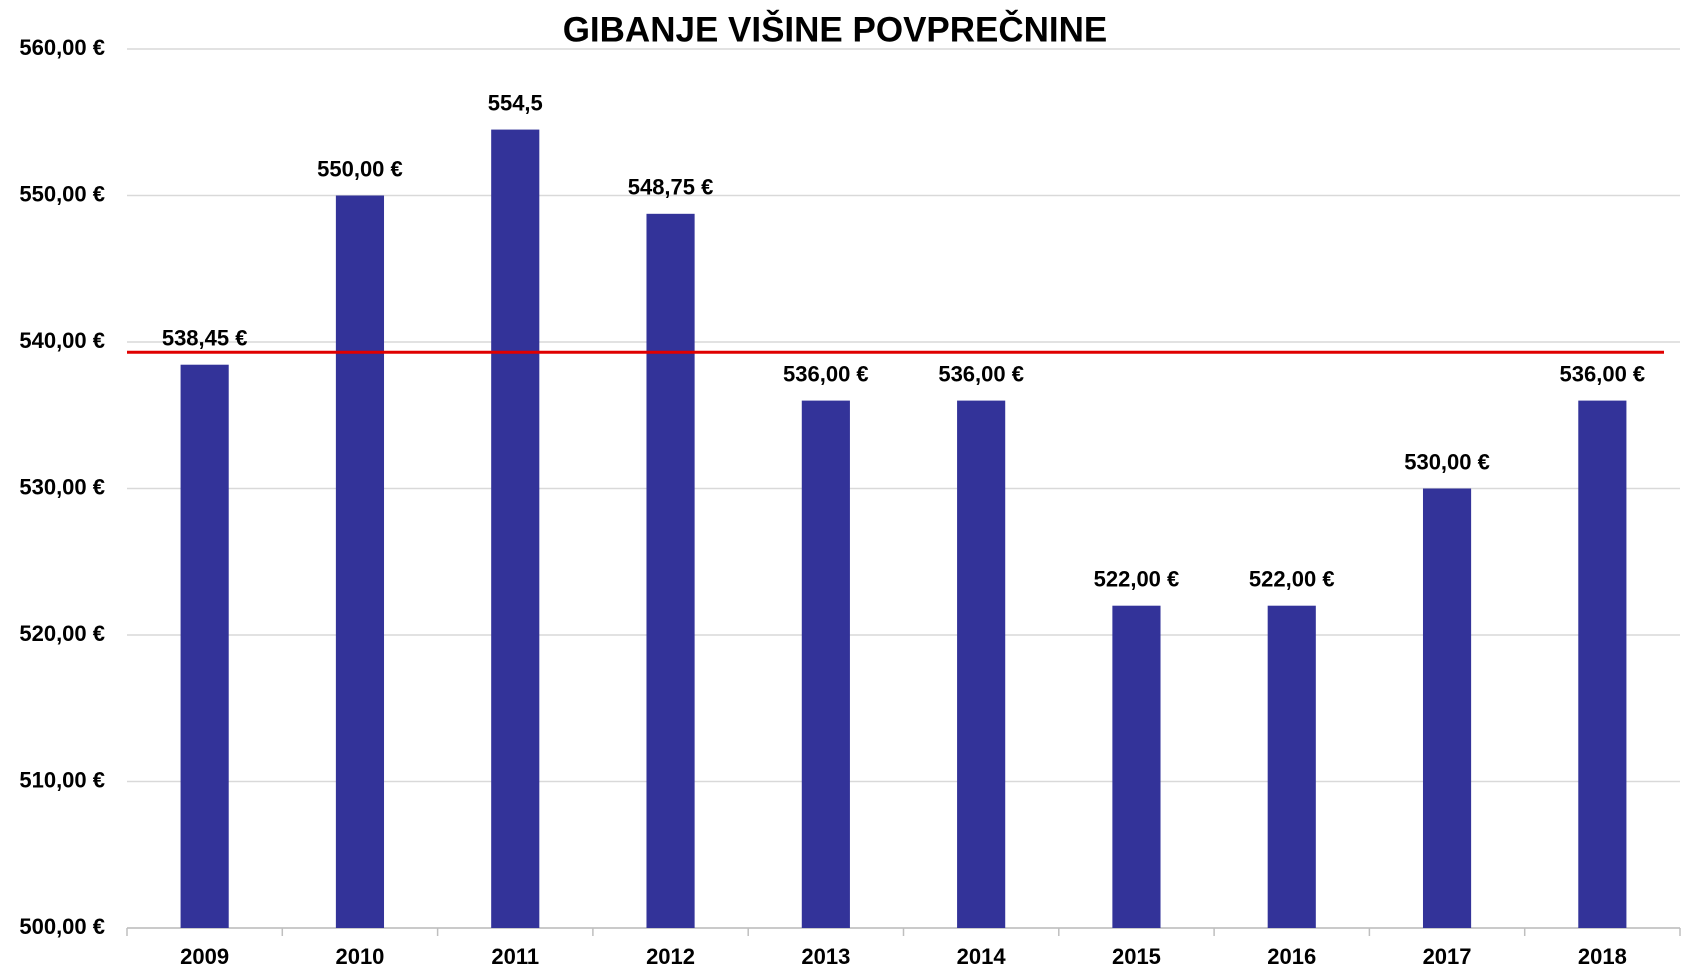  What do you see at coordinates (1602, 956) in the screenshot?
I see `x-tick-label: 2018` at bounding box center [1602, 956].